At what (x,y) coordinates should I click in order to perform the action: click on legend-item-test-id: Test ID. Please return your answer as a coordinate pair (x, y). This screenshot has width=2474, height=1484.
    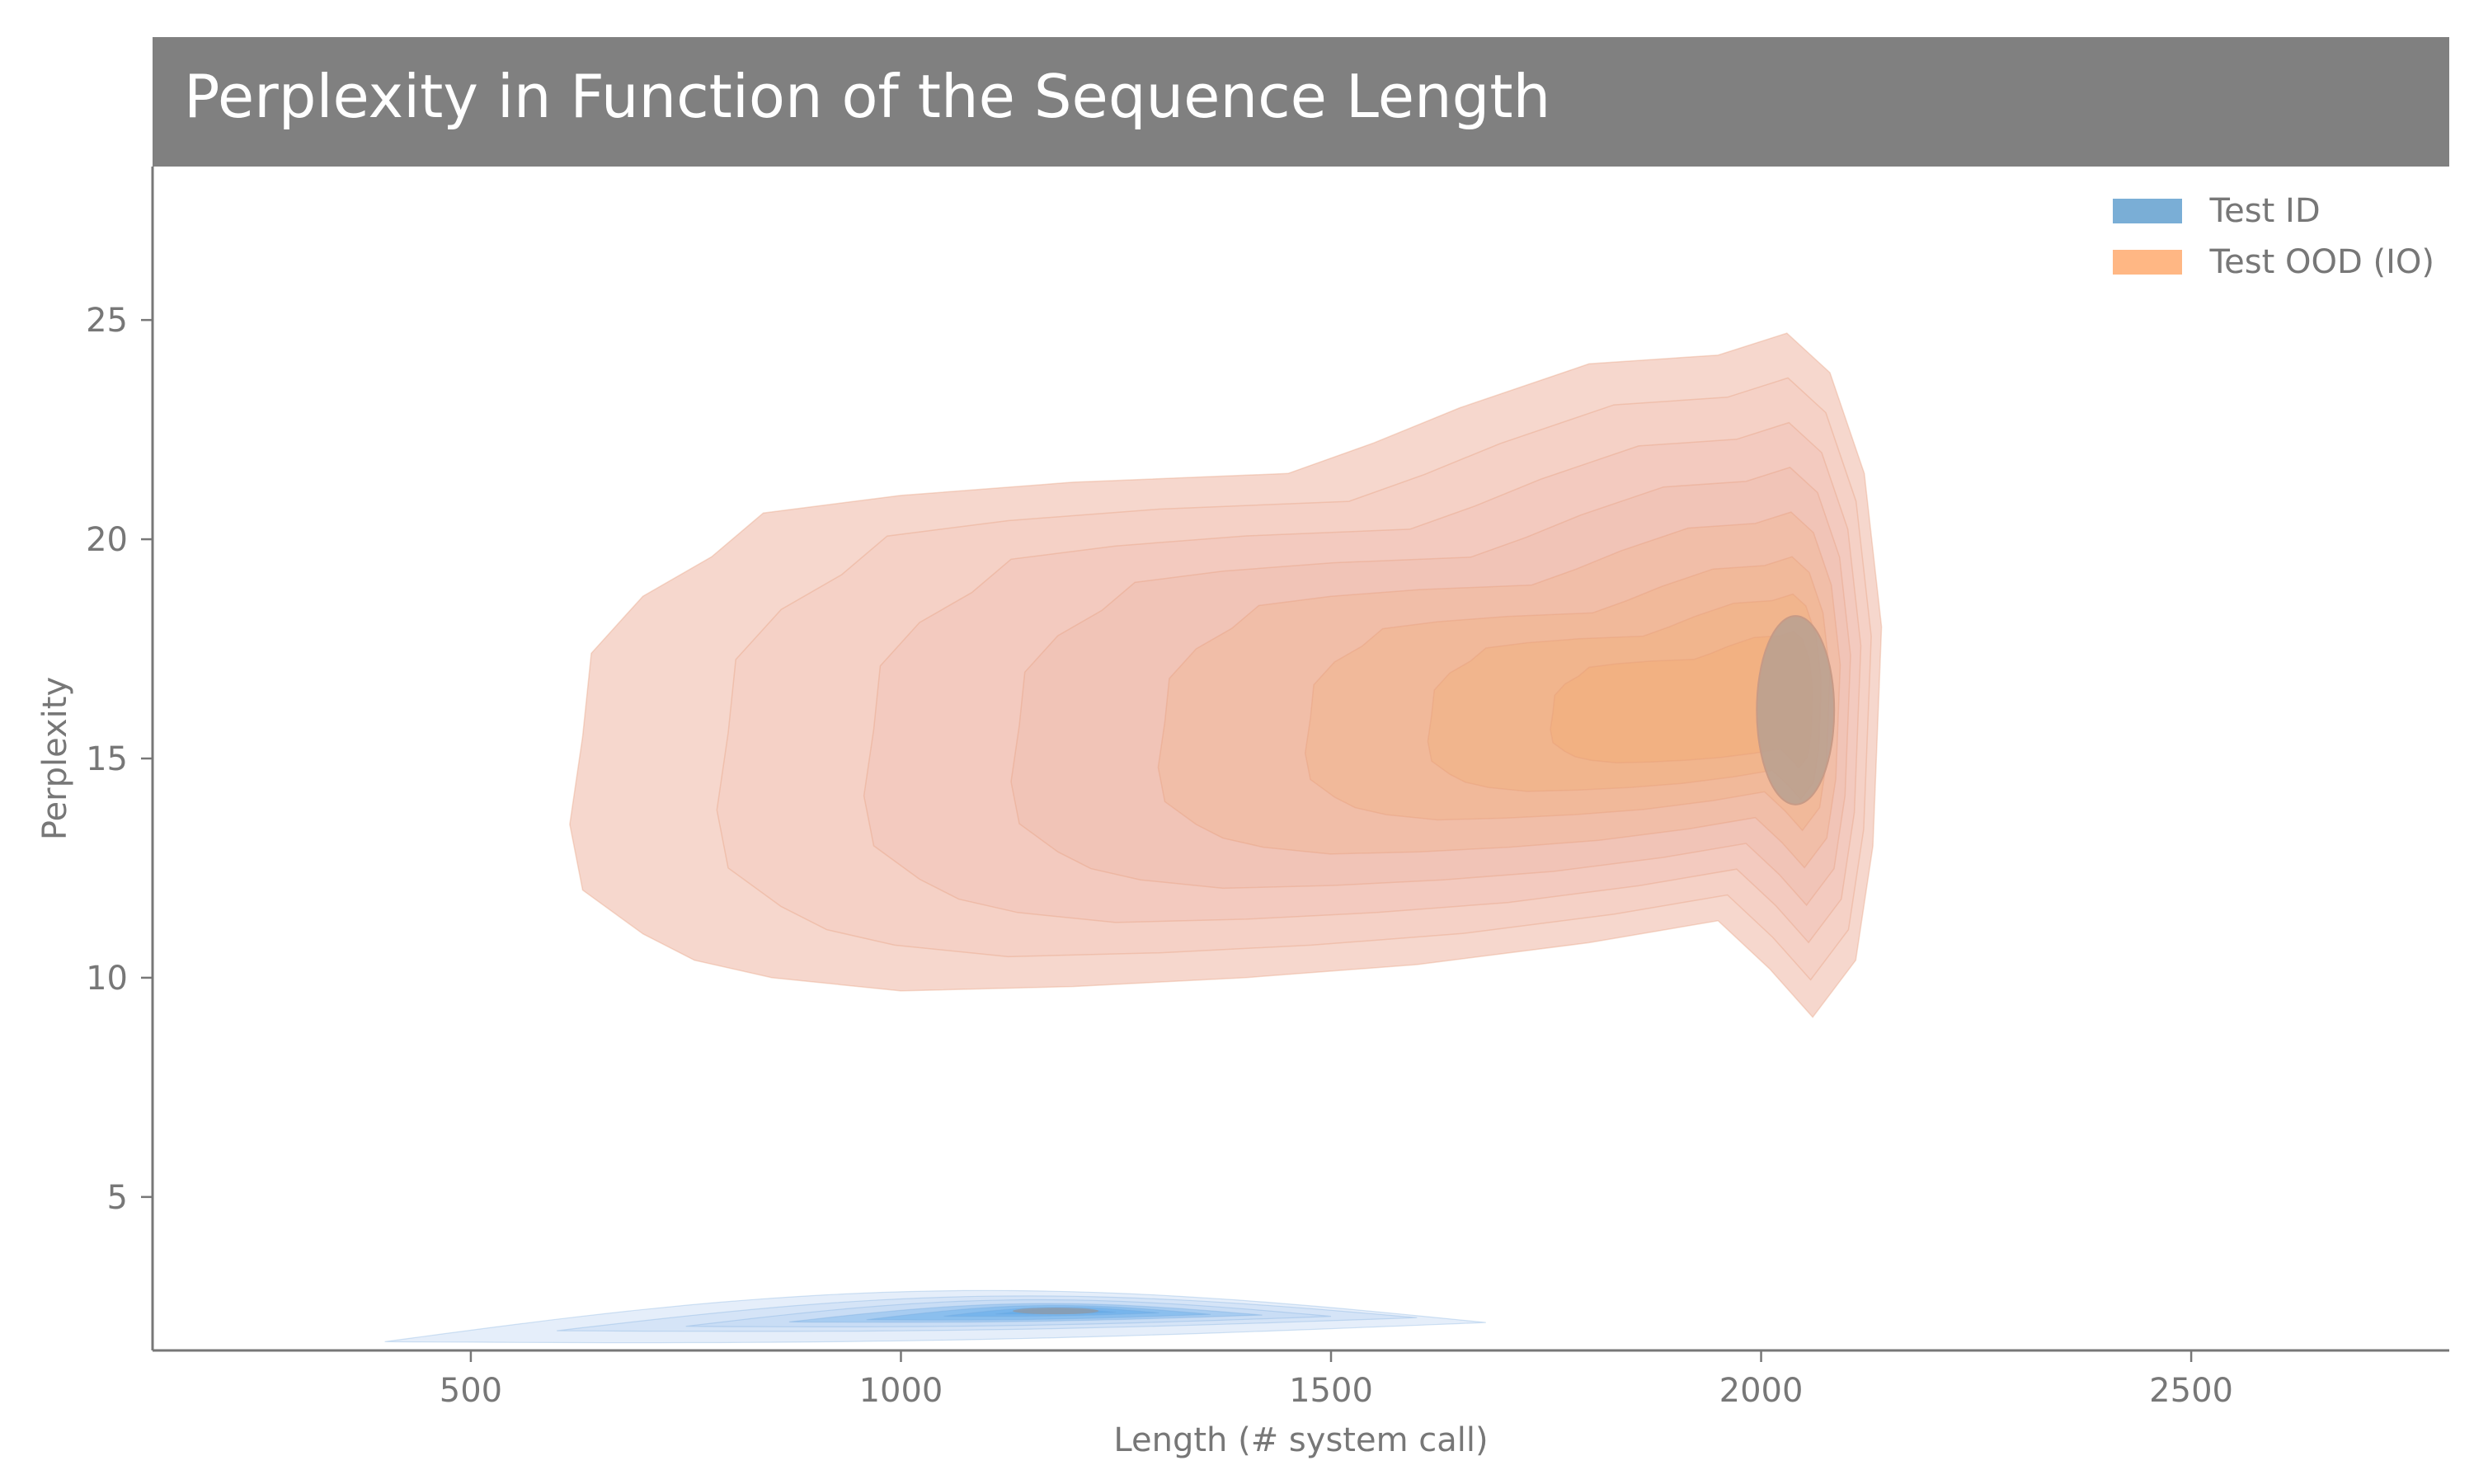
    Looking at the image, I should click on (2273, 212).